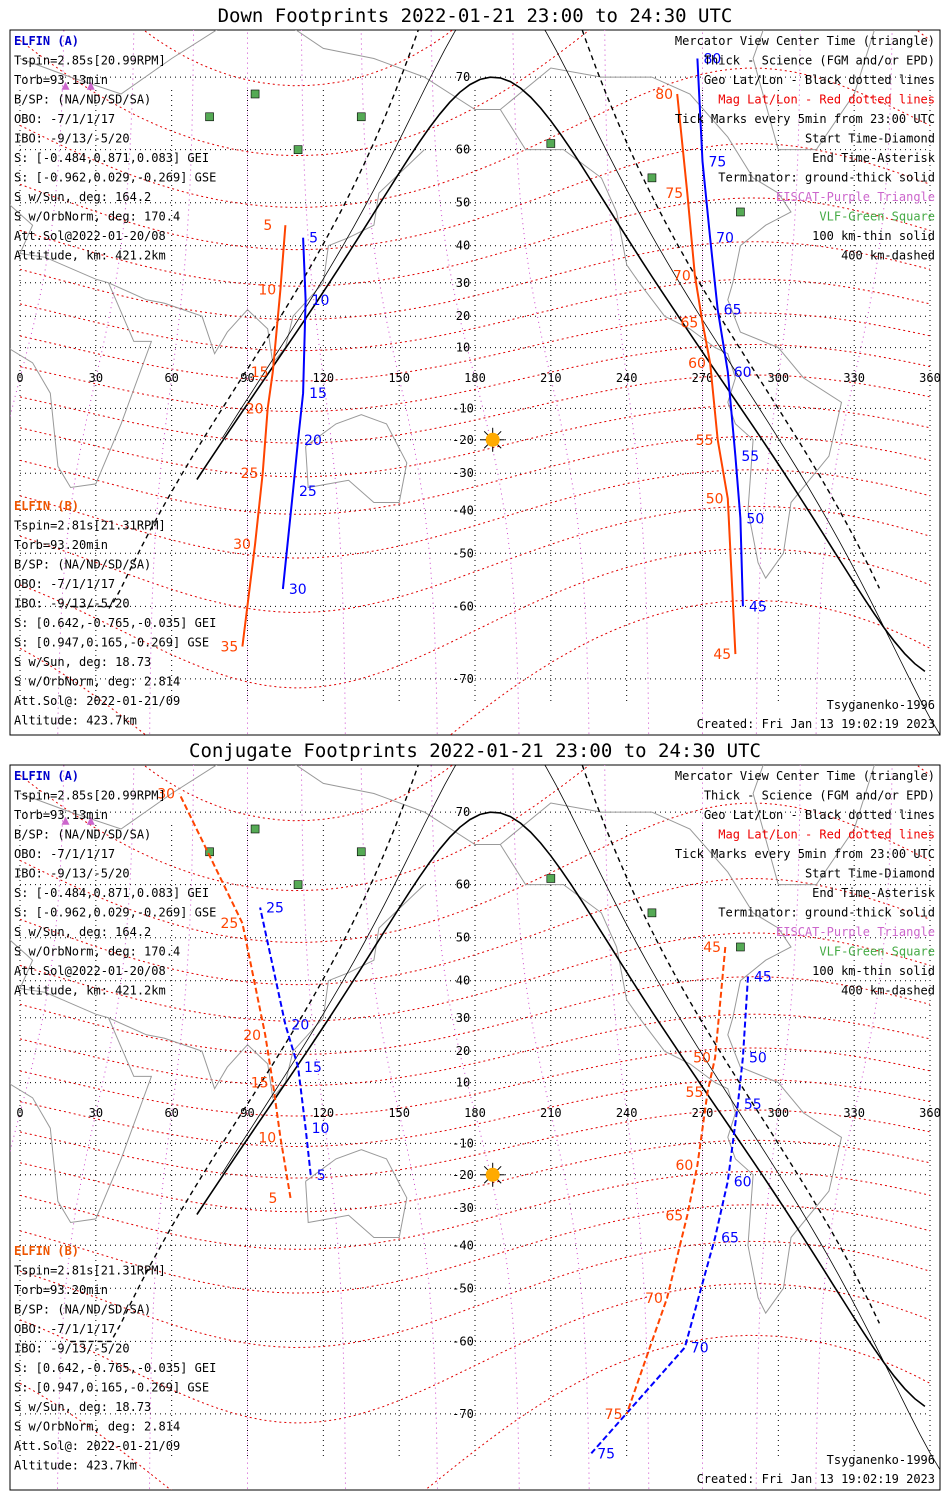  I want to click on lat-tick-label: 70, so click(463, 812).